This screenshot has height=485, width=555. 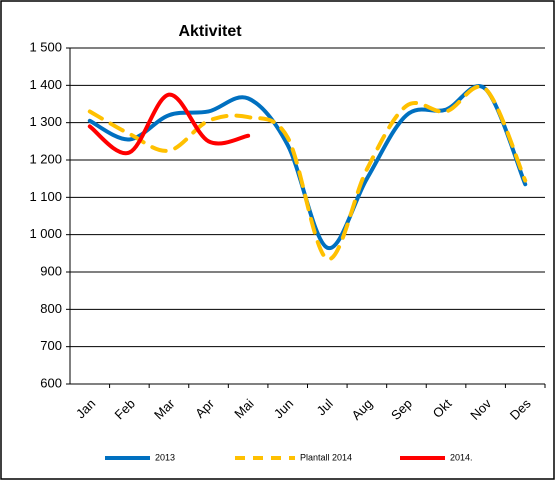 What do you see at coordinates (45, 196) in the screenshot?
I see `y-tick-label: 1 100` at bounding box center [45, 196].